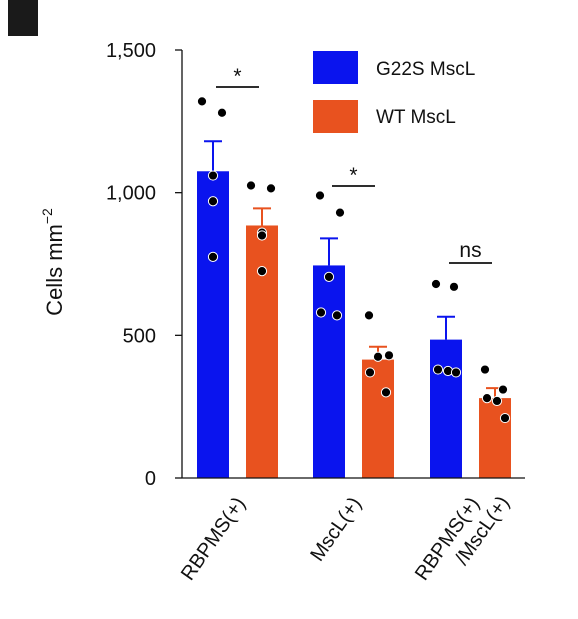 The height and width of the screenshot is (619, 578). Describe the element at coordinates (139, 336) in the screenshot. I see `y-tick-label-1: 500` at that location.